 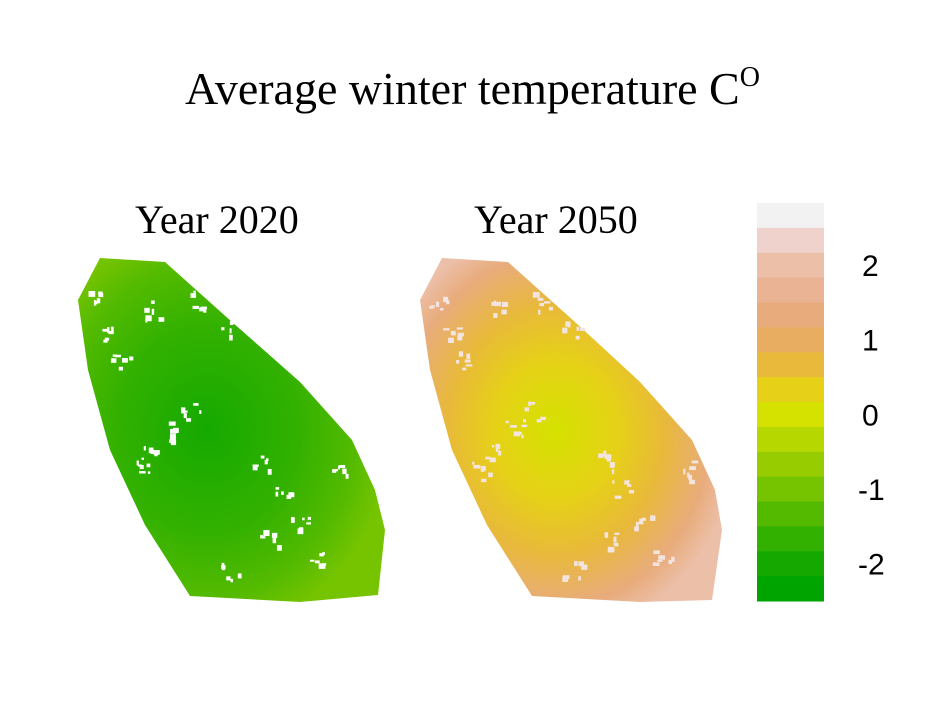 What do you see at coordinates (217, 219) in the screenshot?
I see `panel-title-2020: Year 2020` at bounding box center [217, 219].